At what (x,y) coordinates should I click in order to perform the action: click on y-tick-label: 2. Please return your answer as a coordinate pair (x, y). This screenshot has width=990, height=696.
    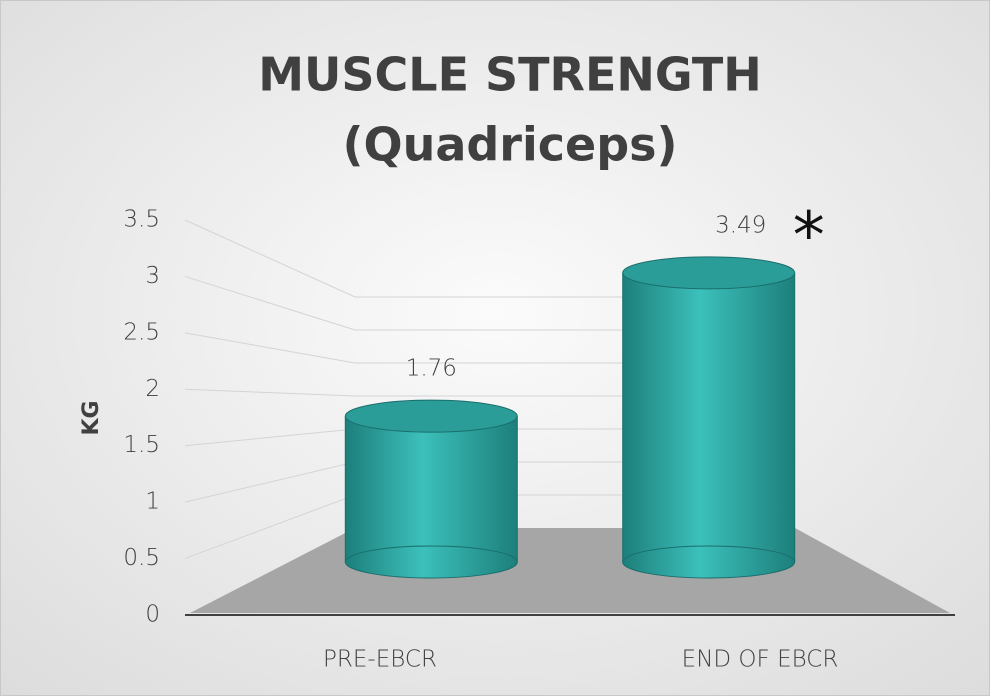
    Looking at the image, I should click on (152, 389).